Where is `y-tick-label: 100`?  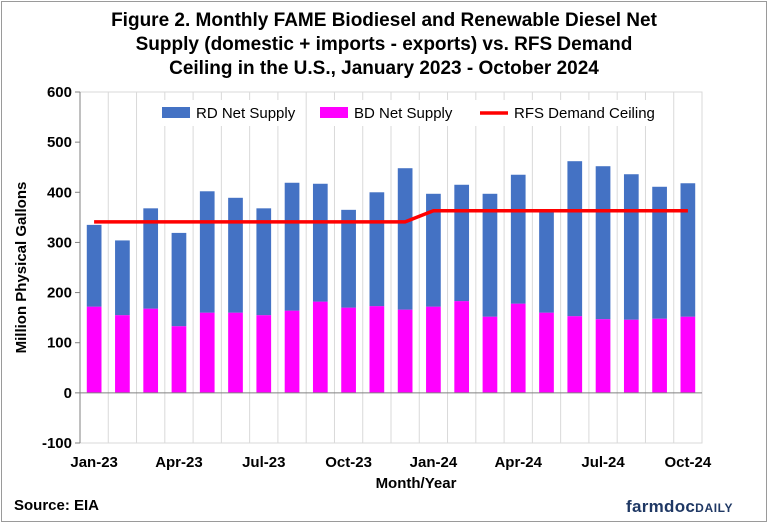 y-tick-label: 100 is located at coordinates (59, 343).